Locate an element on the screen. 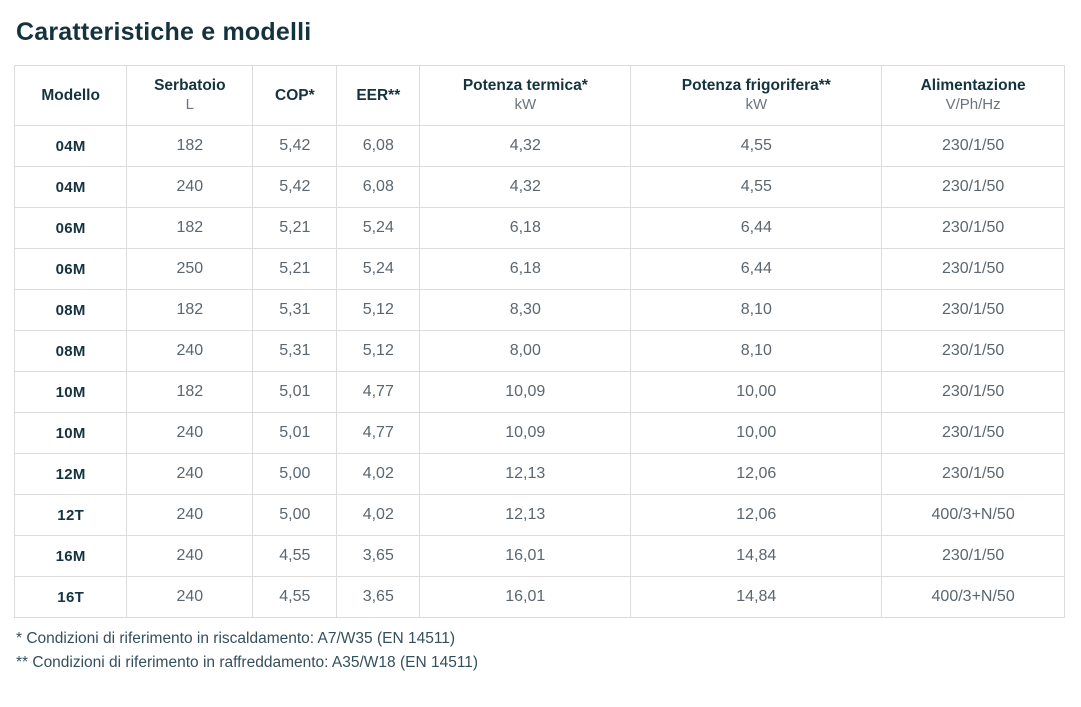 Image resolution: width=1081 pixels, height=707 pixels. cell-potenza_termica: 10,09 is located at coordinates (525, 433).